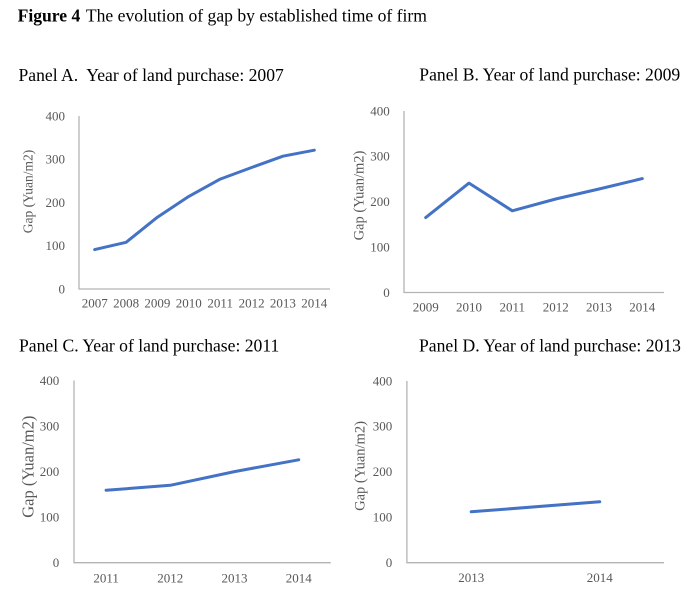  Describe the element at coordinates (149, 346) in the screenshot. I see `svg-text:Panel C. Year of land purchase: Panel C. Year of land purchase: 2011` at that location.